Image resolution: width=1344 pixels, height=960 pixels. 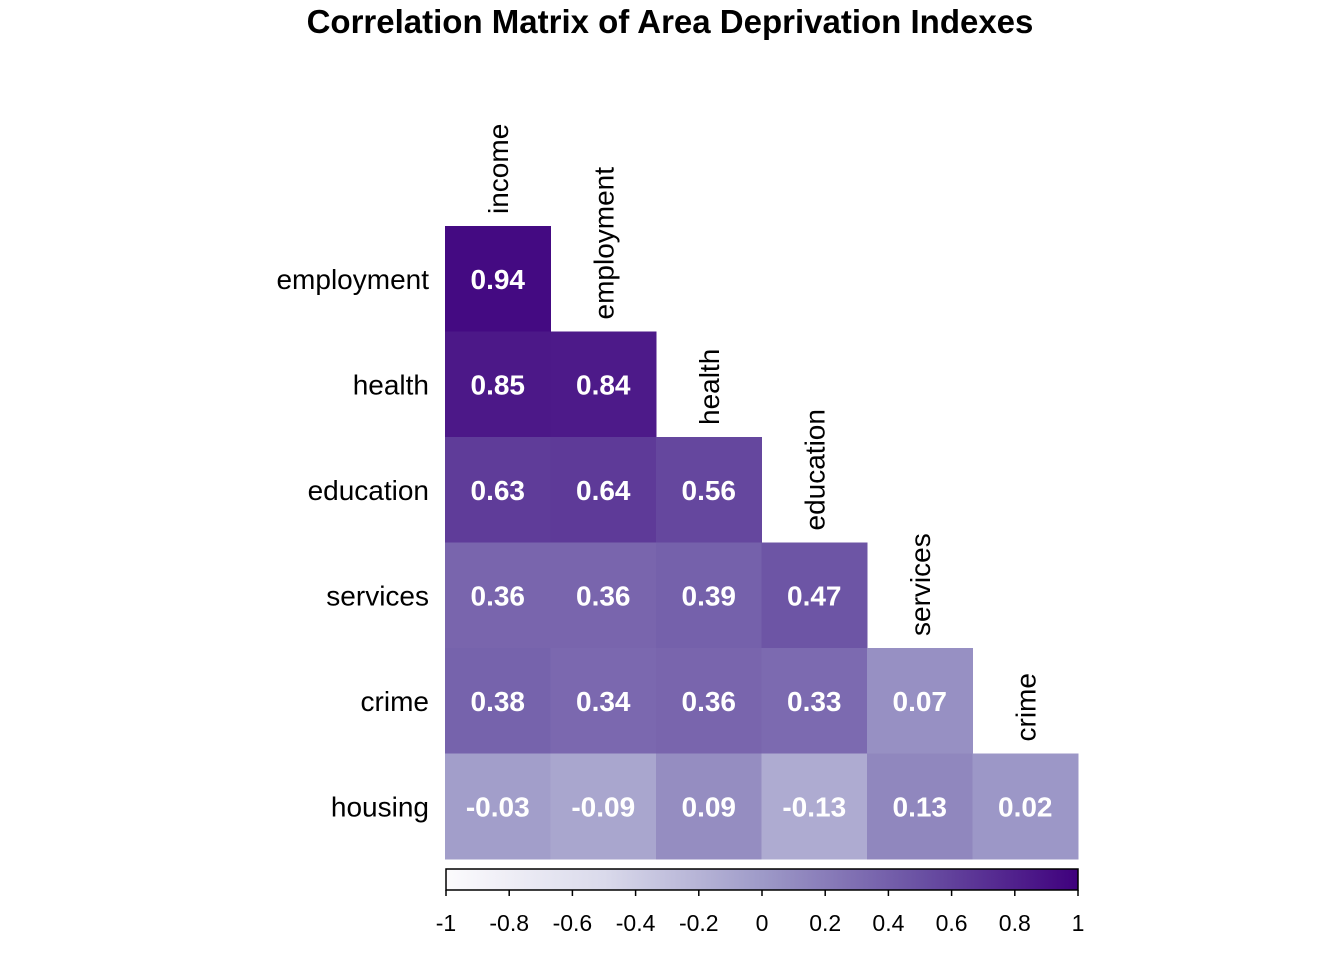 I want to click on cell-value-label: -0.13, so click(x=814, y=806).